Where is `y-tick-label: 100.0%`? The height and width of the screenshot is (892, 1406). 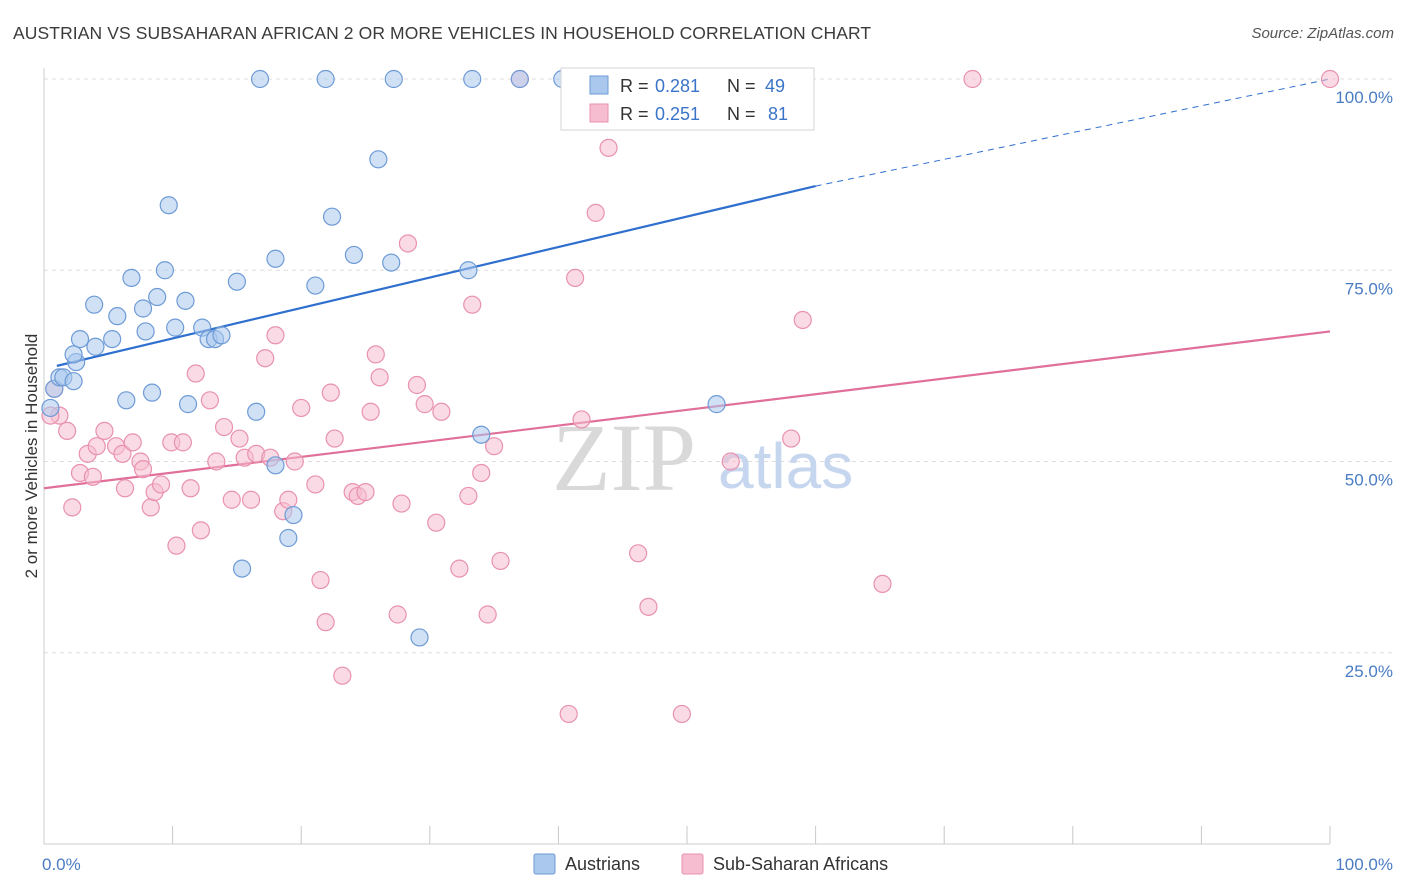 y-tick-label: 100.0% is located at coordinates (1364, 97).